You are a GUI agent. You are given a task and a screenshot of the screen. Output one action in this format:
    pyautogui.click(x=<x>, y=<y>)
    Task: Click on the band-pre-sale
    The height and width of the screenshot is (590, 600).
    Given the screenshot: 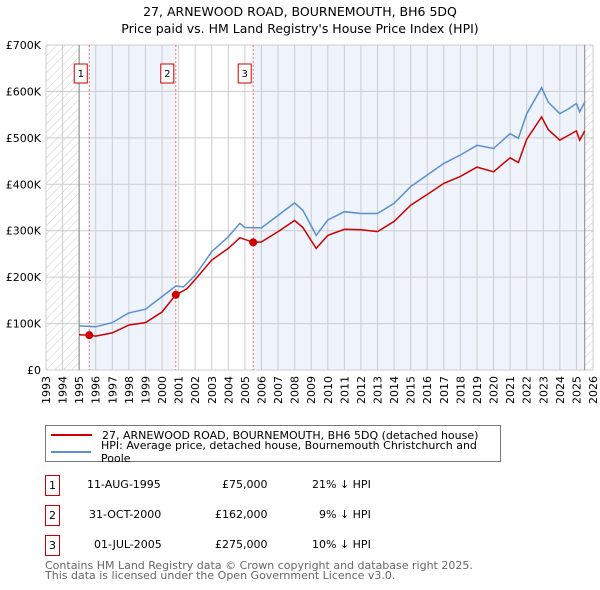 What is the action you would take?
    pyautogui.click(x=84, y=207)
    